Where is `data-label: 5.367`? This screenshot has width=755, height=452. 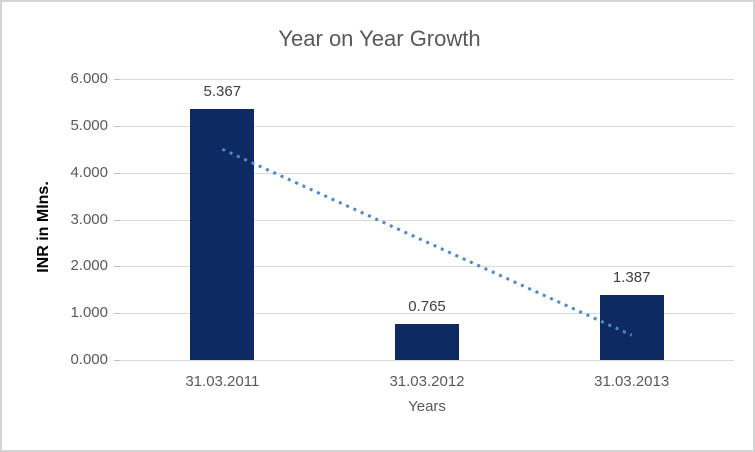
data-label: 5.367 is located at coordinates (222, 91).